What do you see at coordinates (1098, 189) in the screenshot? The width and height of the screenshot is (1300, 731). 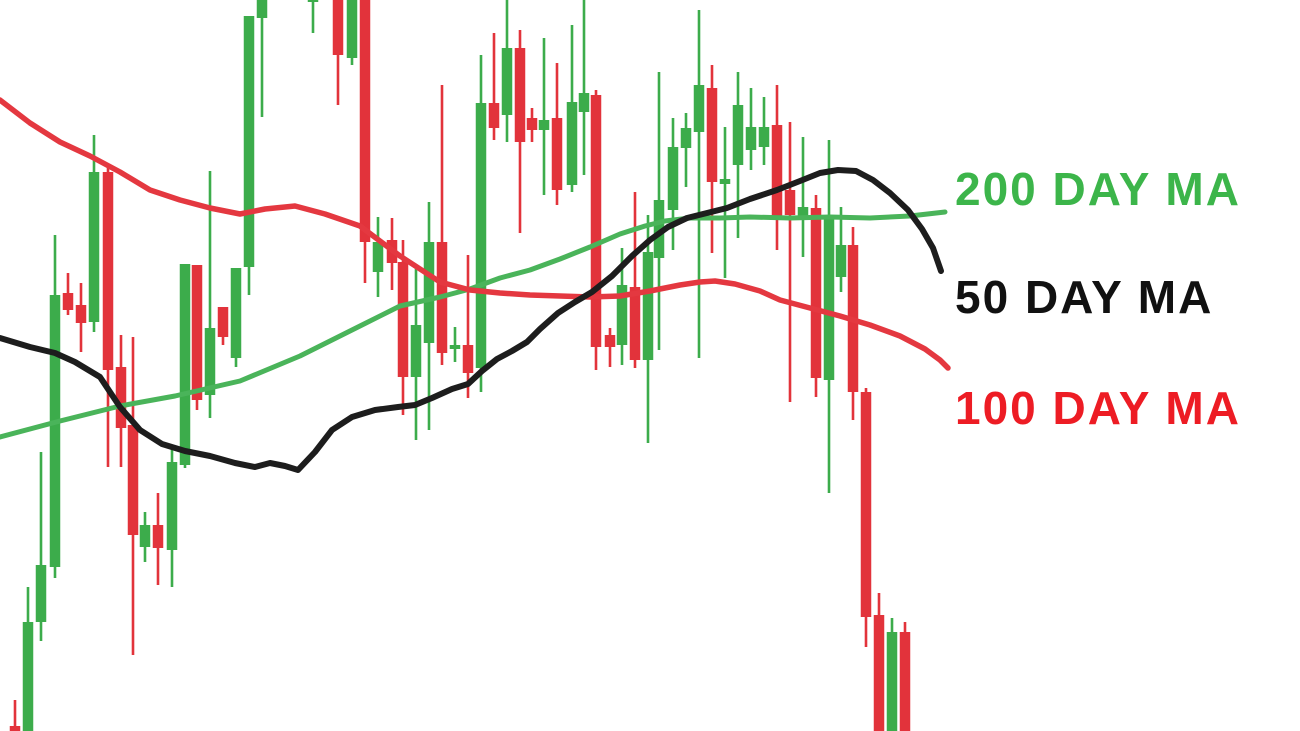 I see `label-200-day-ma: 200 DAY MA` at bounding box center [1098, 189].